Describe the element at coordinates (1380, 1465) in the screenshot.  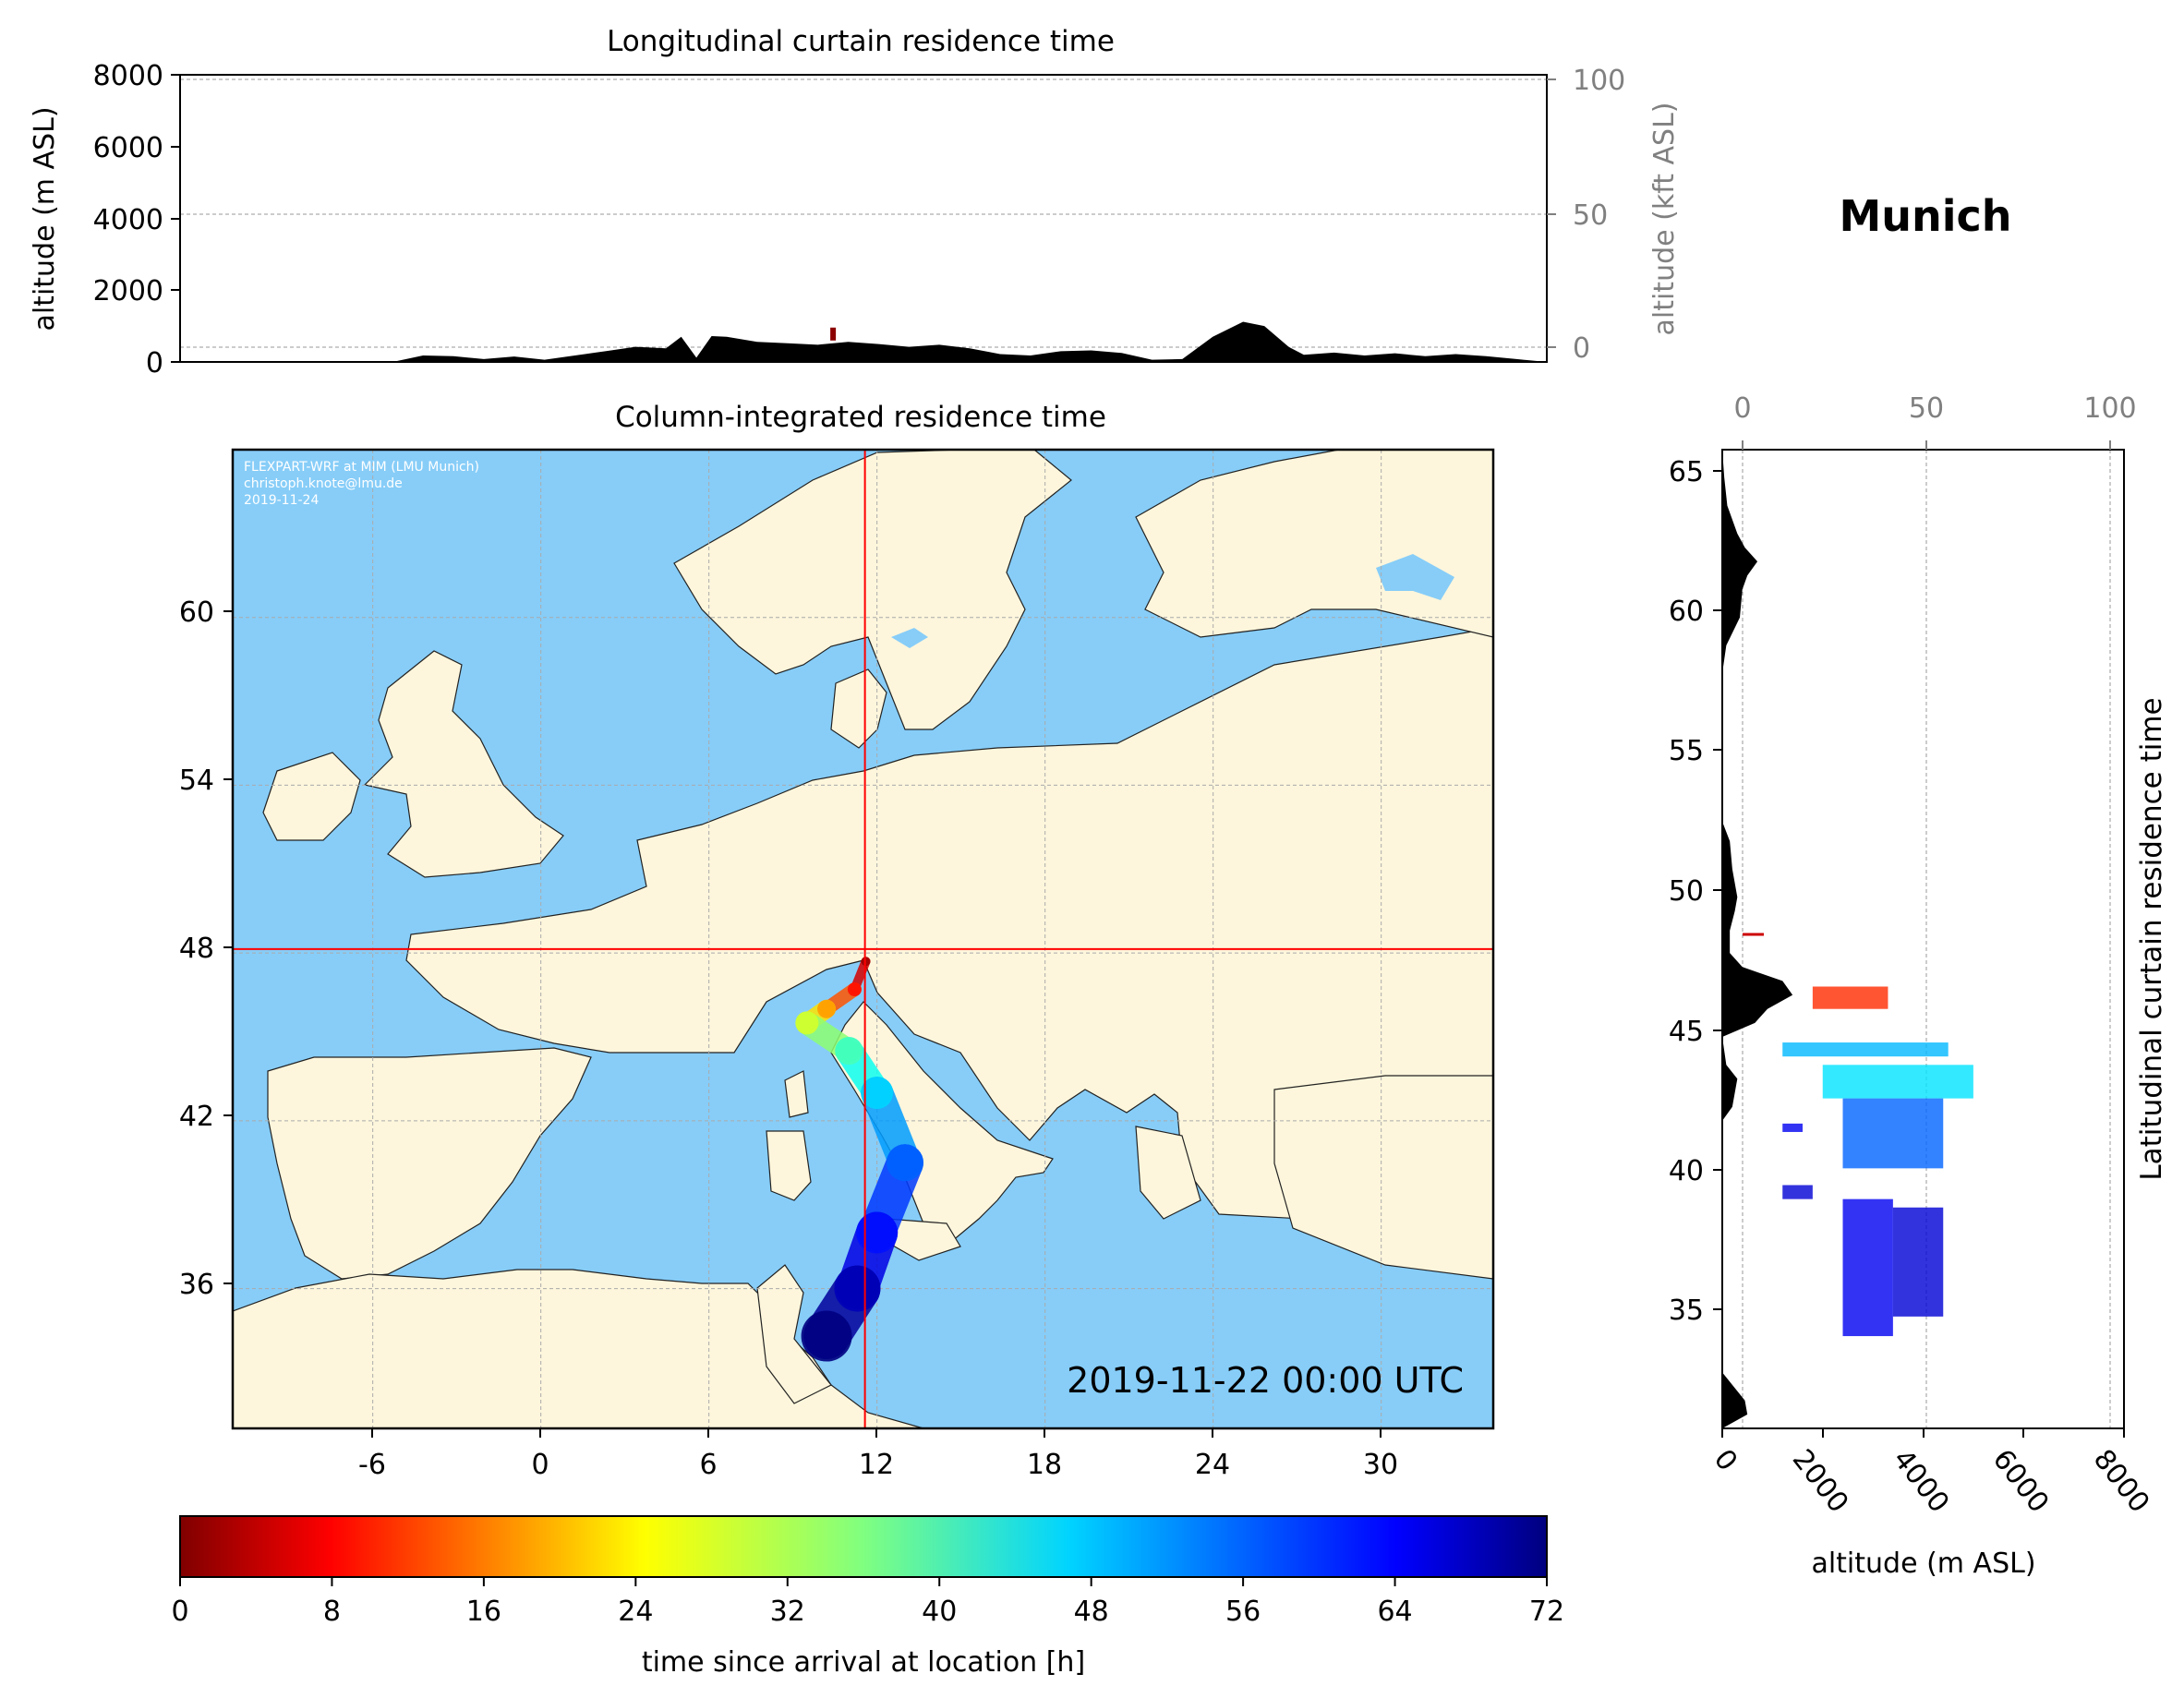
I see `map-xtick-30: 30` at that location.